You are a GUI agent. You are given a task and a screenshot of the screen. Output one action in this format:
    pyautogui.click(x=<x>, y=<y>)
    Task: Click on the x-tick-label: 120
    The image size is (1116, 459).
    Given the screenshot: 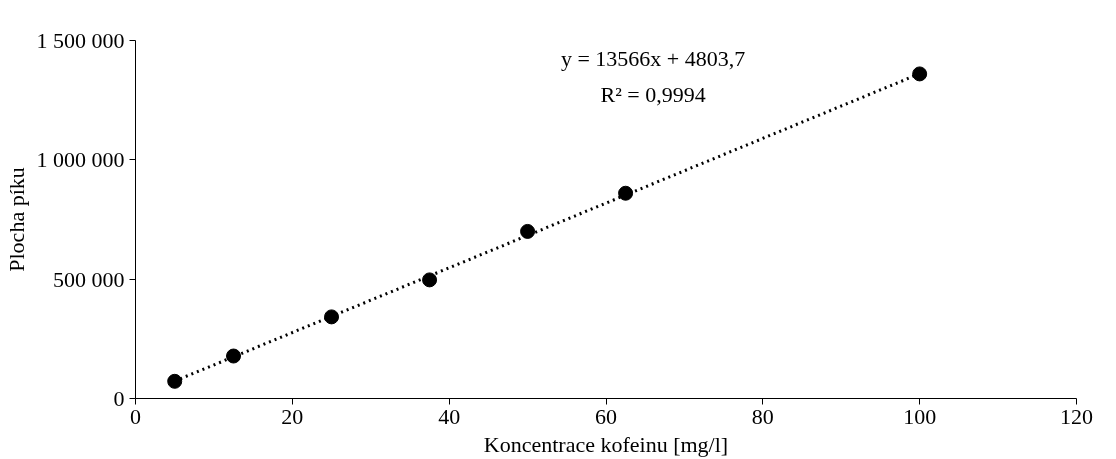 What is the action you would take?
    pyautogui.click(x=1076, y=416)
    